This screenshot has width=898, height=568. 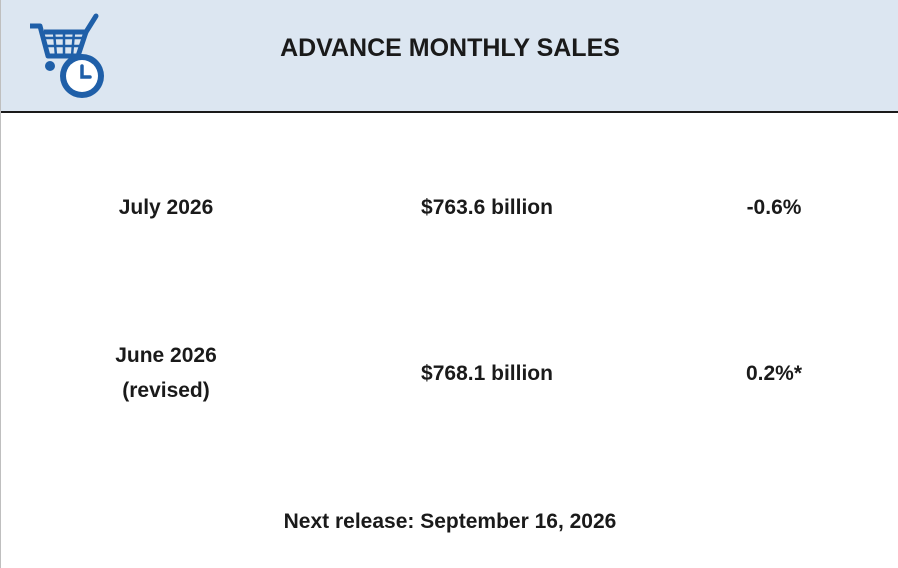 What do you see at coordinates (166, 390) in the screenshot?
I see `period-line: (revised)` at bounding box center [166, 390].